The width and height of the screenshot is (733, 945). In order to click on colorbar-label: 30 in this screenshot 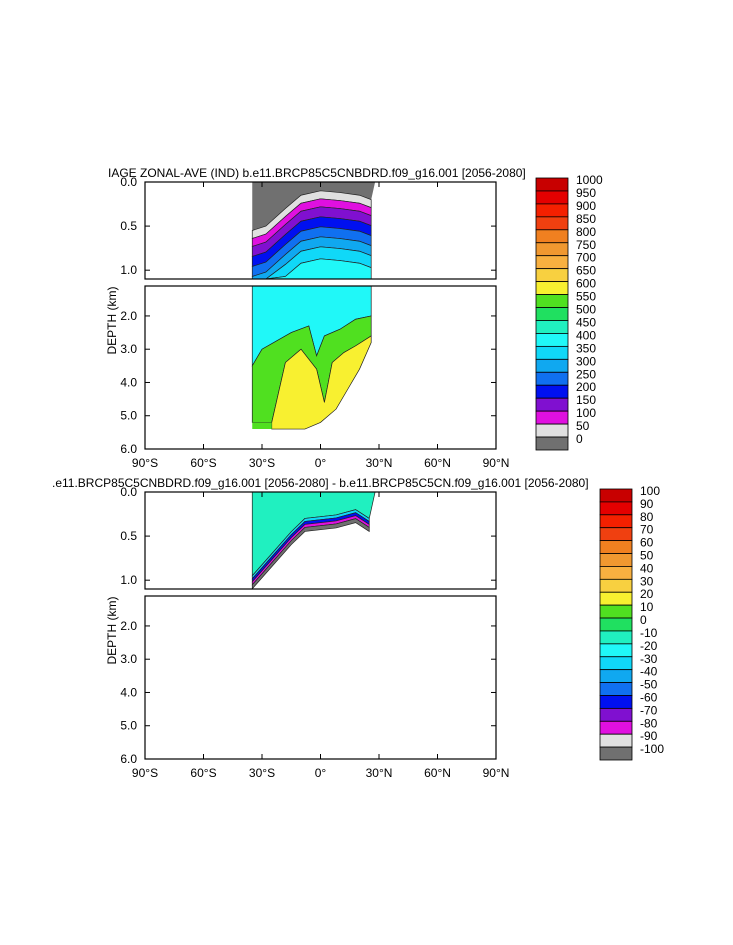, I will do `click(647, 581)`.